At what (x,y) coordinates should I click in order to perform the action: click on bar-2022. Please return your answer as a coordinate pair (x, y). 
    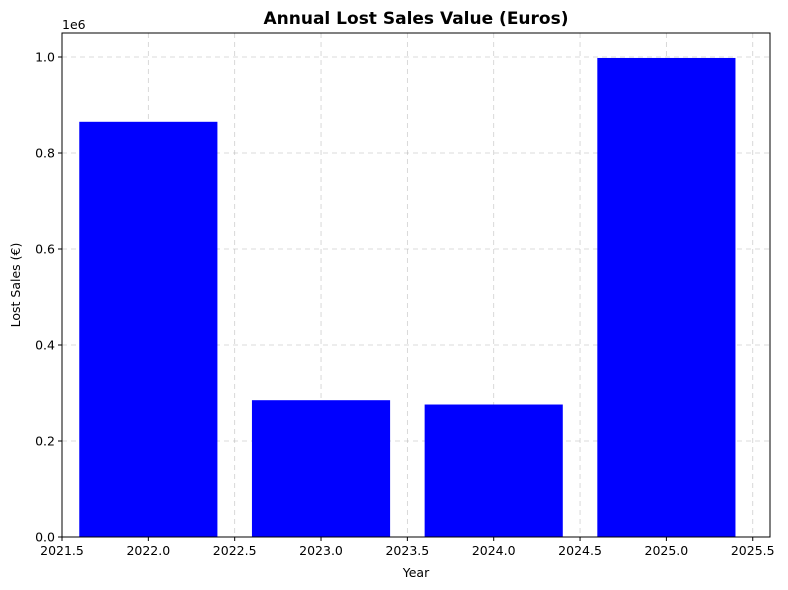
    Looking at the image, I should click on (148, 329).